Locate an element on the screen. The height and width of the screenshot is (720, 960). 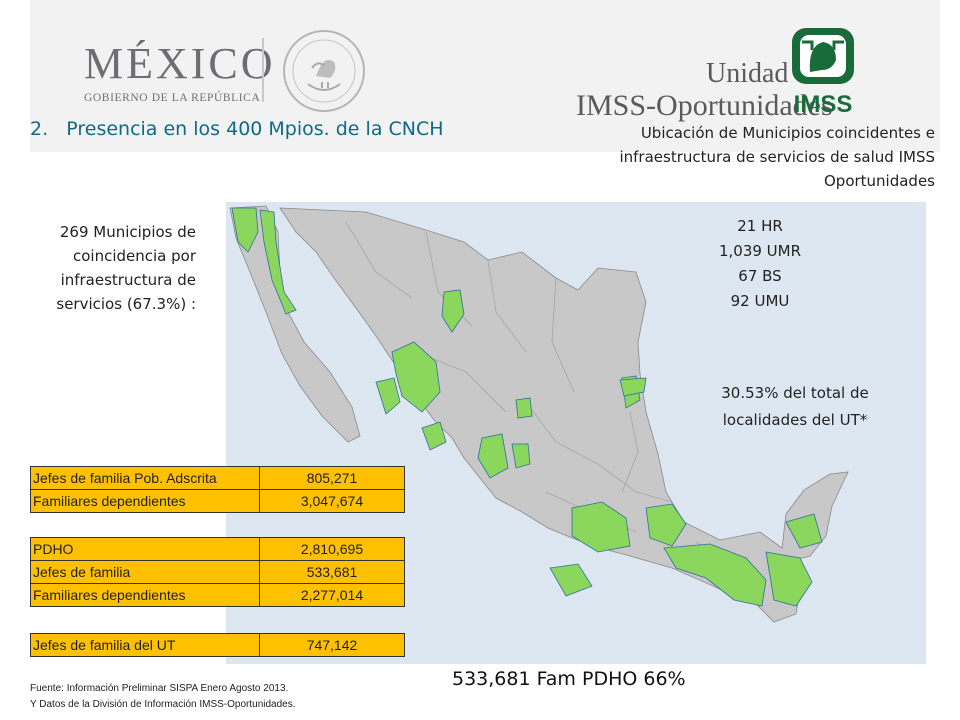
national-seal-icon is located at coordinates (324, 71).